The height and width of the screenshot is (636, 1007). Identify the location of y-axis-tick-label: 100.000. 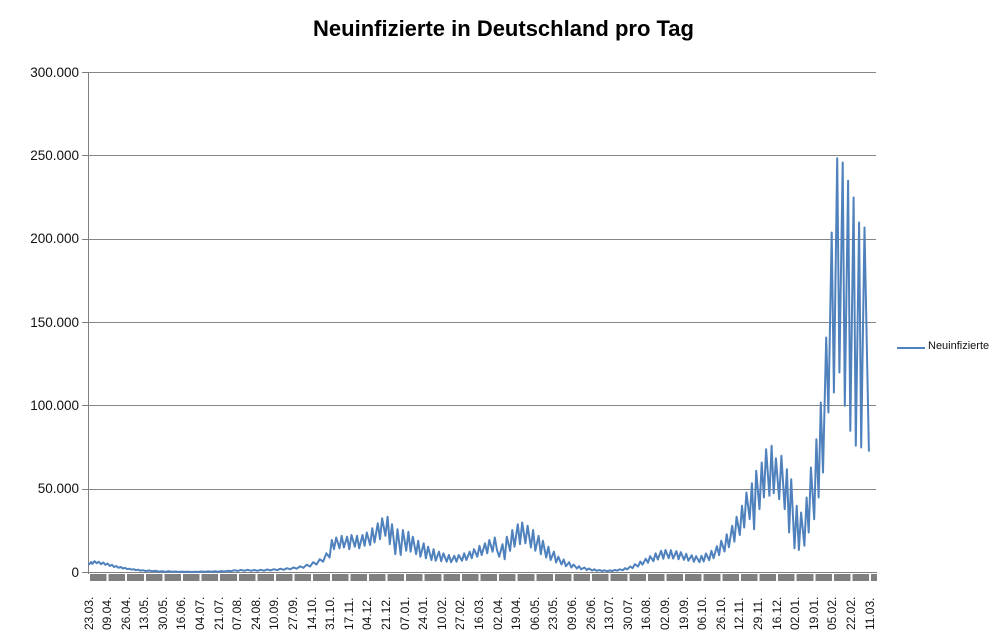
(54, 405).